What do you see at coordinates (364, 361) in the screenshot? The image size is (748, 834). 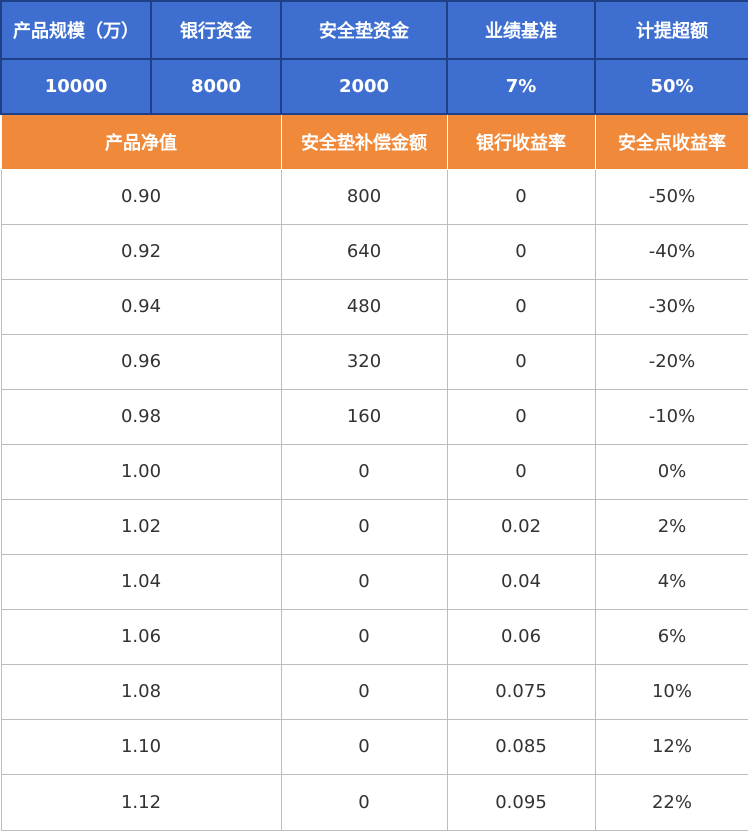 I see `cushion-compensation-cell: 320` at bounding box center [364, 361].